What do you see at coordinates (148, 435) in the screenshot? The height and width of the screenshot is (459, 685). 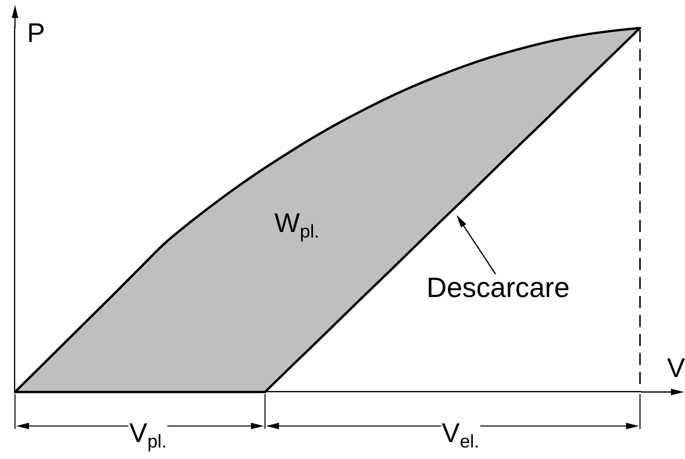 I see `text: V$_{pl.}$` at bounding box center [148, 435].